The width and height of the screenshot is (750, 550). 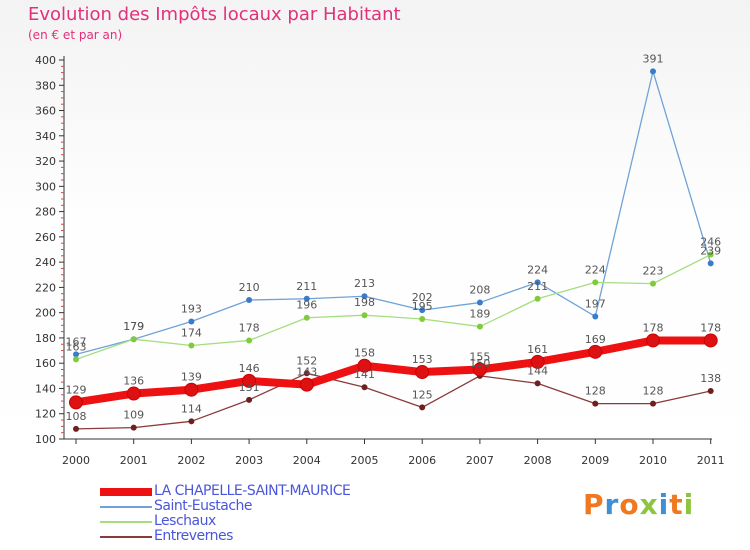 What do you see at coordinates (537, 349) in the screenshot?
I see `data-label: 161` at bounding box center [537, 349].